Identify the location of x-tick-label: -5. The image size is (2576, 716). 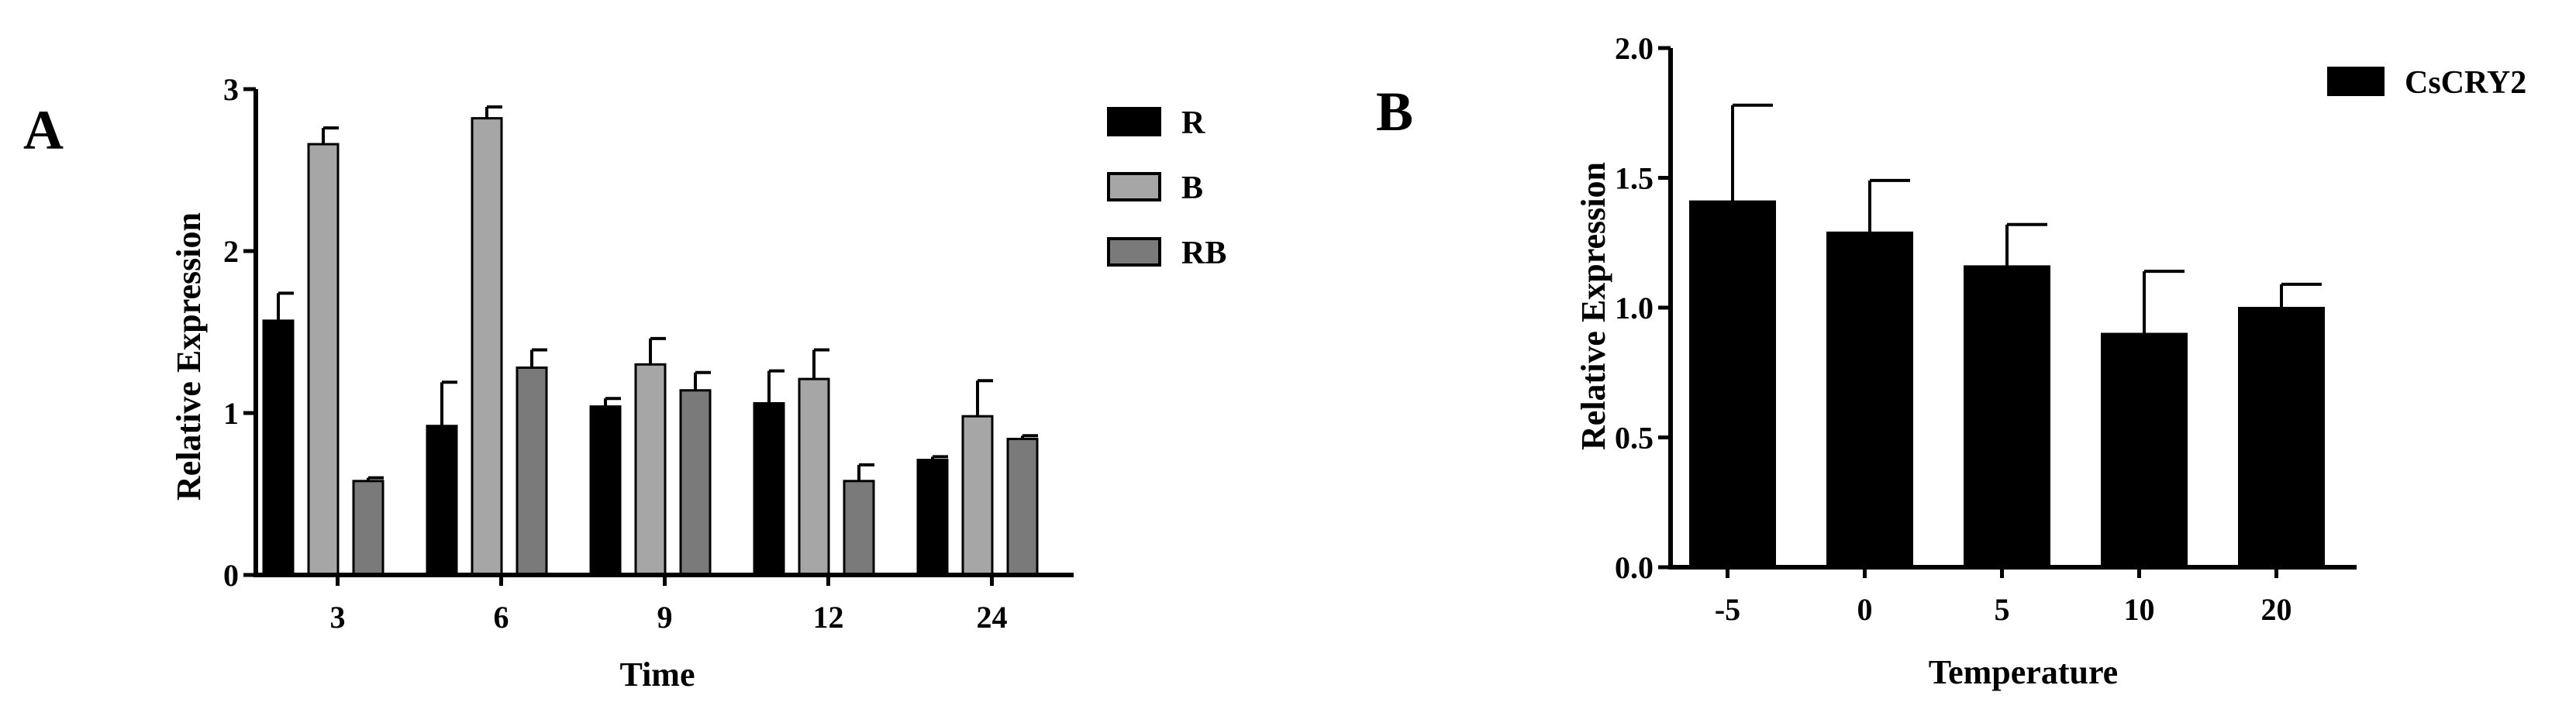
(1727, 609).